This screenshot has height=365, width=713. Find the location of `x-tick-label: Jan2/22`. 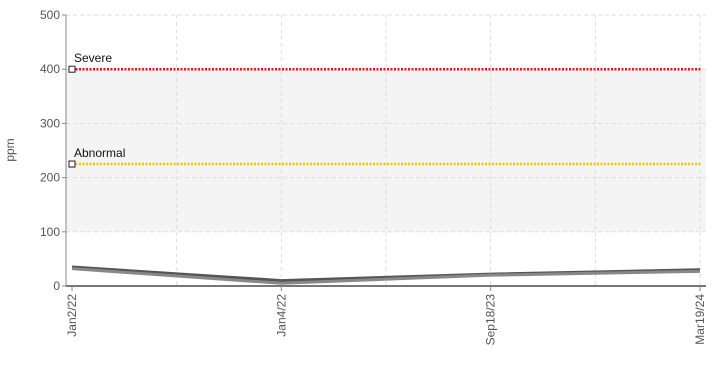

x-tick-label: Jan2/22 is located at coordinates (72, 315).